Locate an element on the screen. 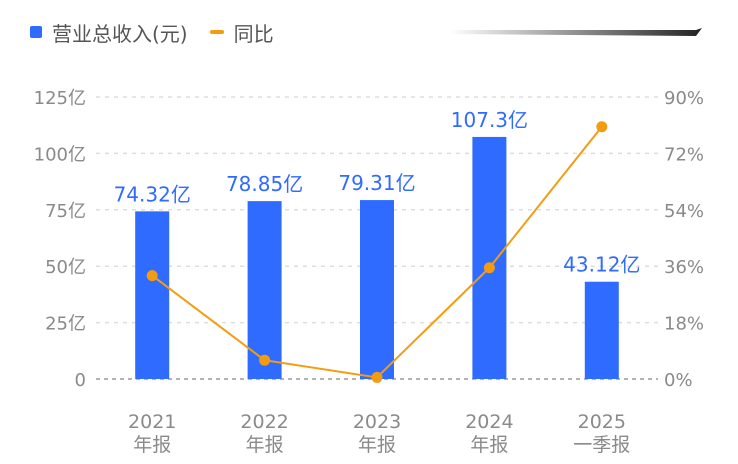  legend-item-yoy: 同比 is located at coordinates (241, 32).